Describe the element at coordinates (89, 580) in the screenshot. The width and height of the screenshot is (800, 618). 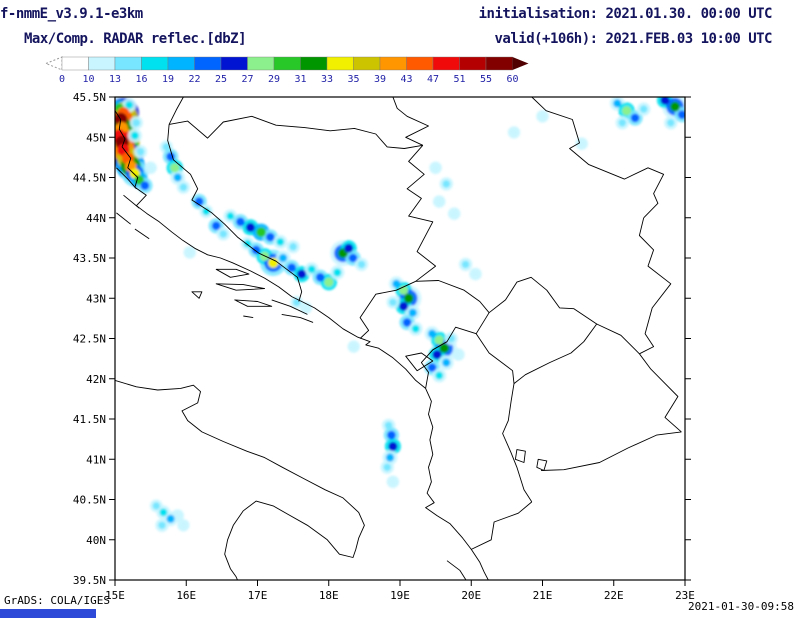
I see `lat-tick-label: 39.5N` at that location.